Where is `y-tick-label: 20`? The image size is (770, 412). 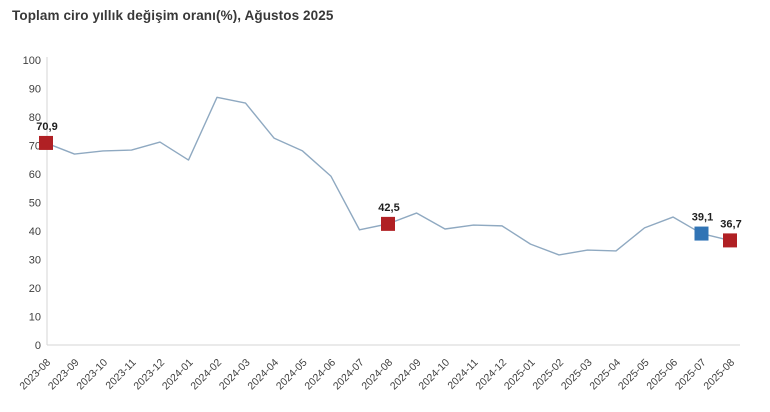 y-tick-label: 20 is located at coordinates (35, 289).